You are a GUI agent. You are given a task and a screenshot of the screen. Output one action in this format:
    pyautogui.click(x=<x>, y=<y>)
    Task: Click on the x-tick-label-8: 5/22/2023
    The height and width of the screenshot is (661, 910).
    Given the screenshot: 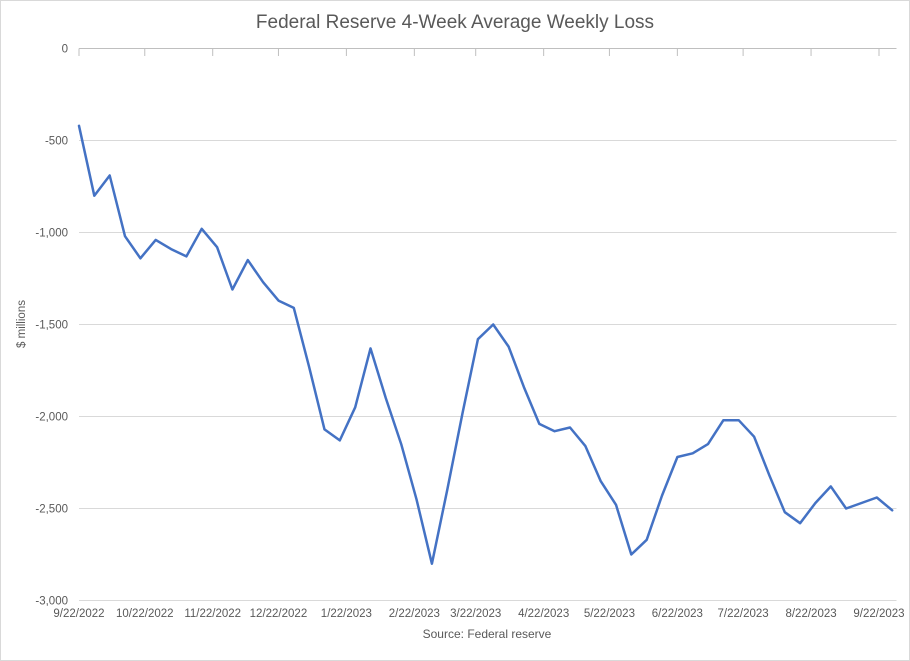 What is the action you would take?
    pyautogui.click(x=609, y=614)
    